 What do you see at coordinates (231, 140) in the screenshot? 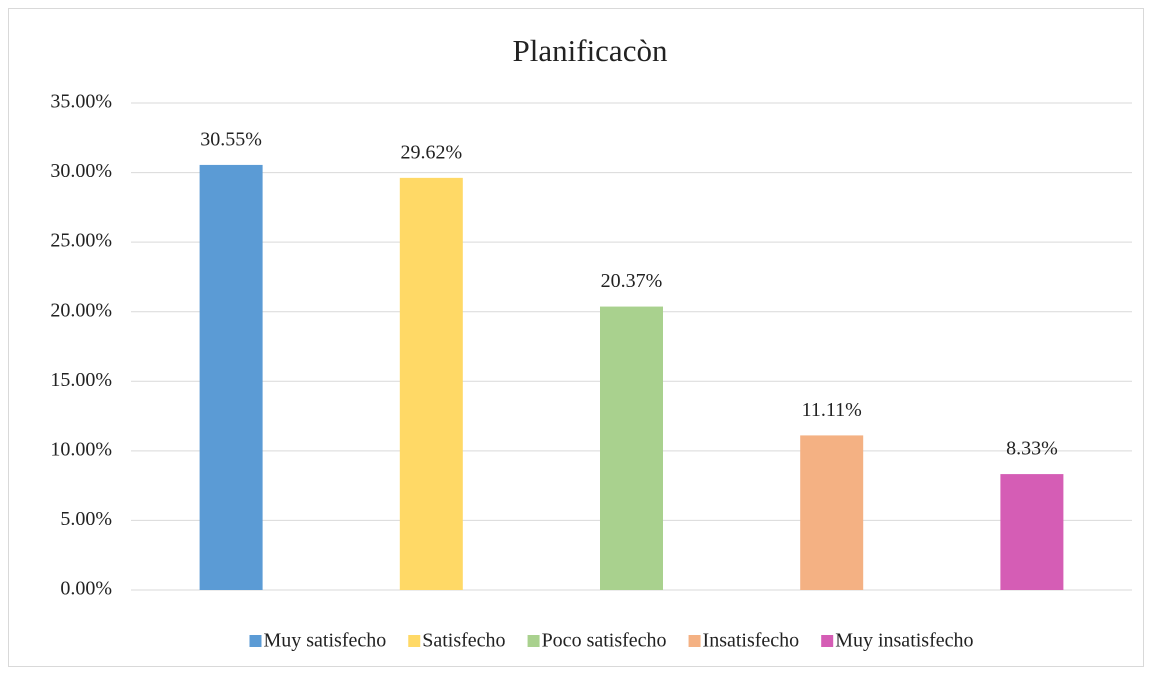
I see `data-label: 30.55%` at bounding box center [231, 140].